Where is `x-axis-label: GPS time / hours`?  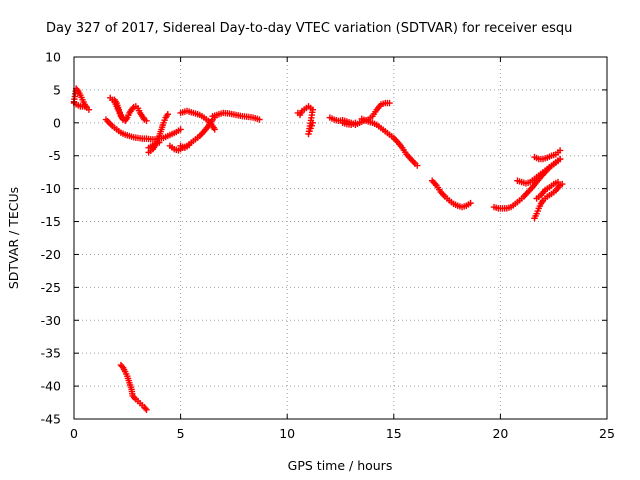 x-axis-label: GPS time / hours is located at coordinates (340, 465).